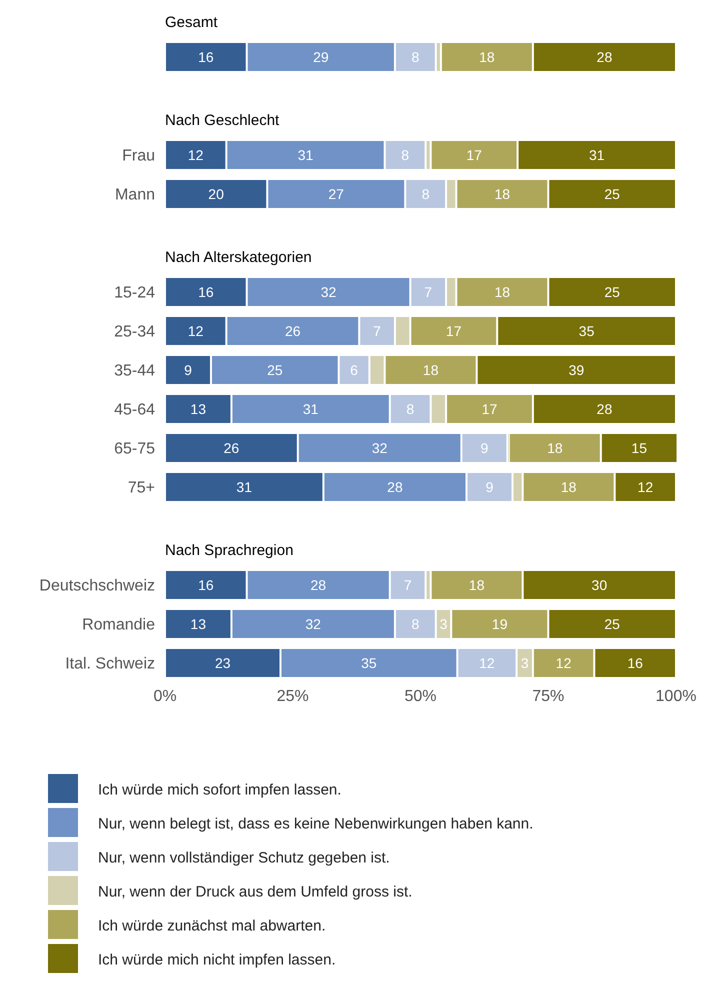  I want to click on y-tick-label: 65-75, so click(135, 449).